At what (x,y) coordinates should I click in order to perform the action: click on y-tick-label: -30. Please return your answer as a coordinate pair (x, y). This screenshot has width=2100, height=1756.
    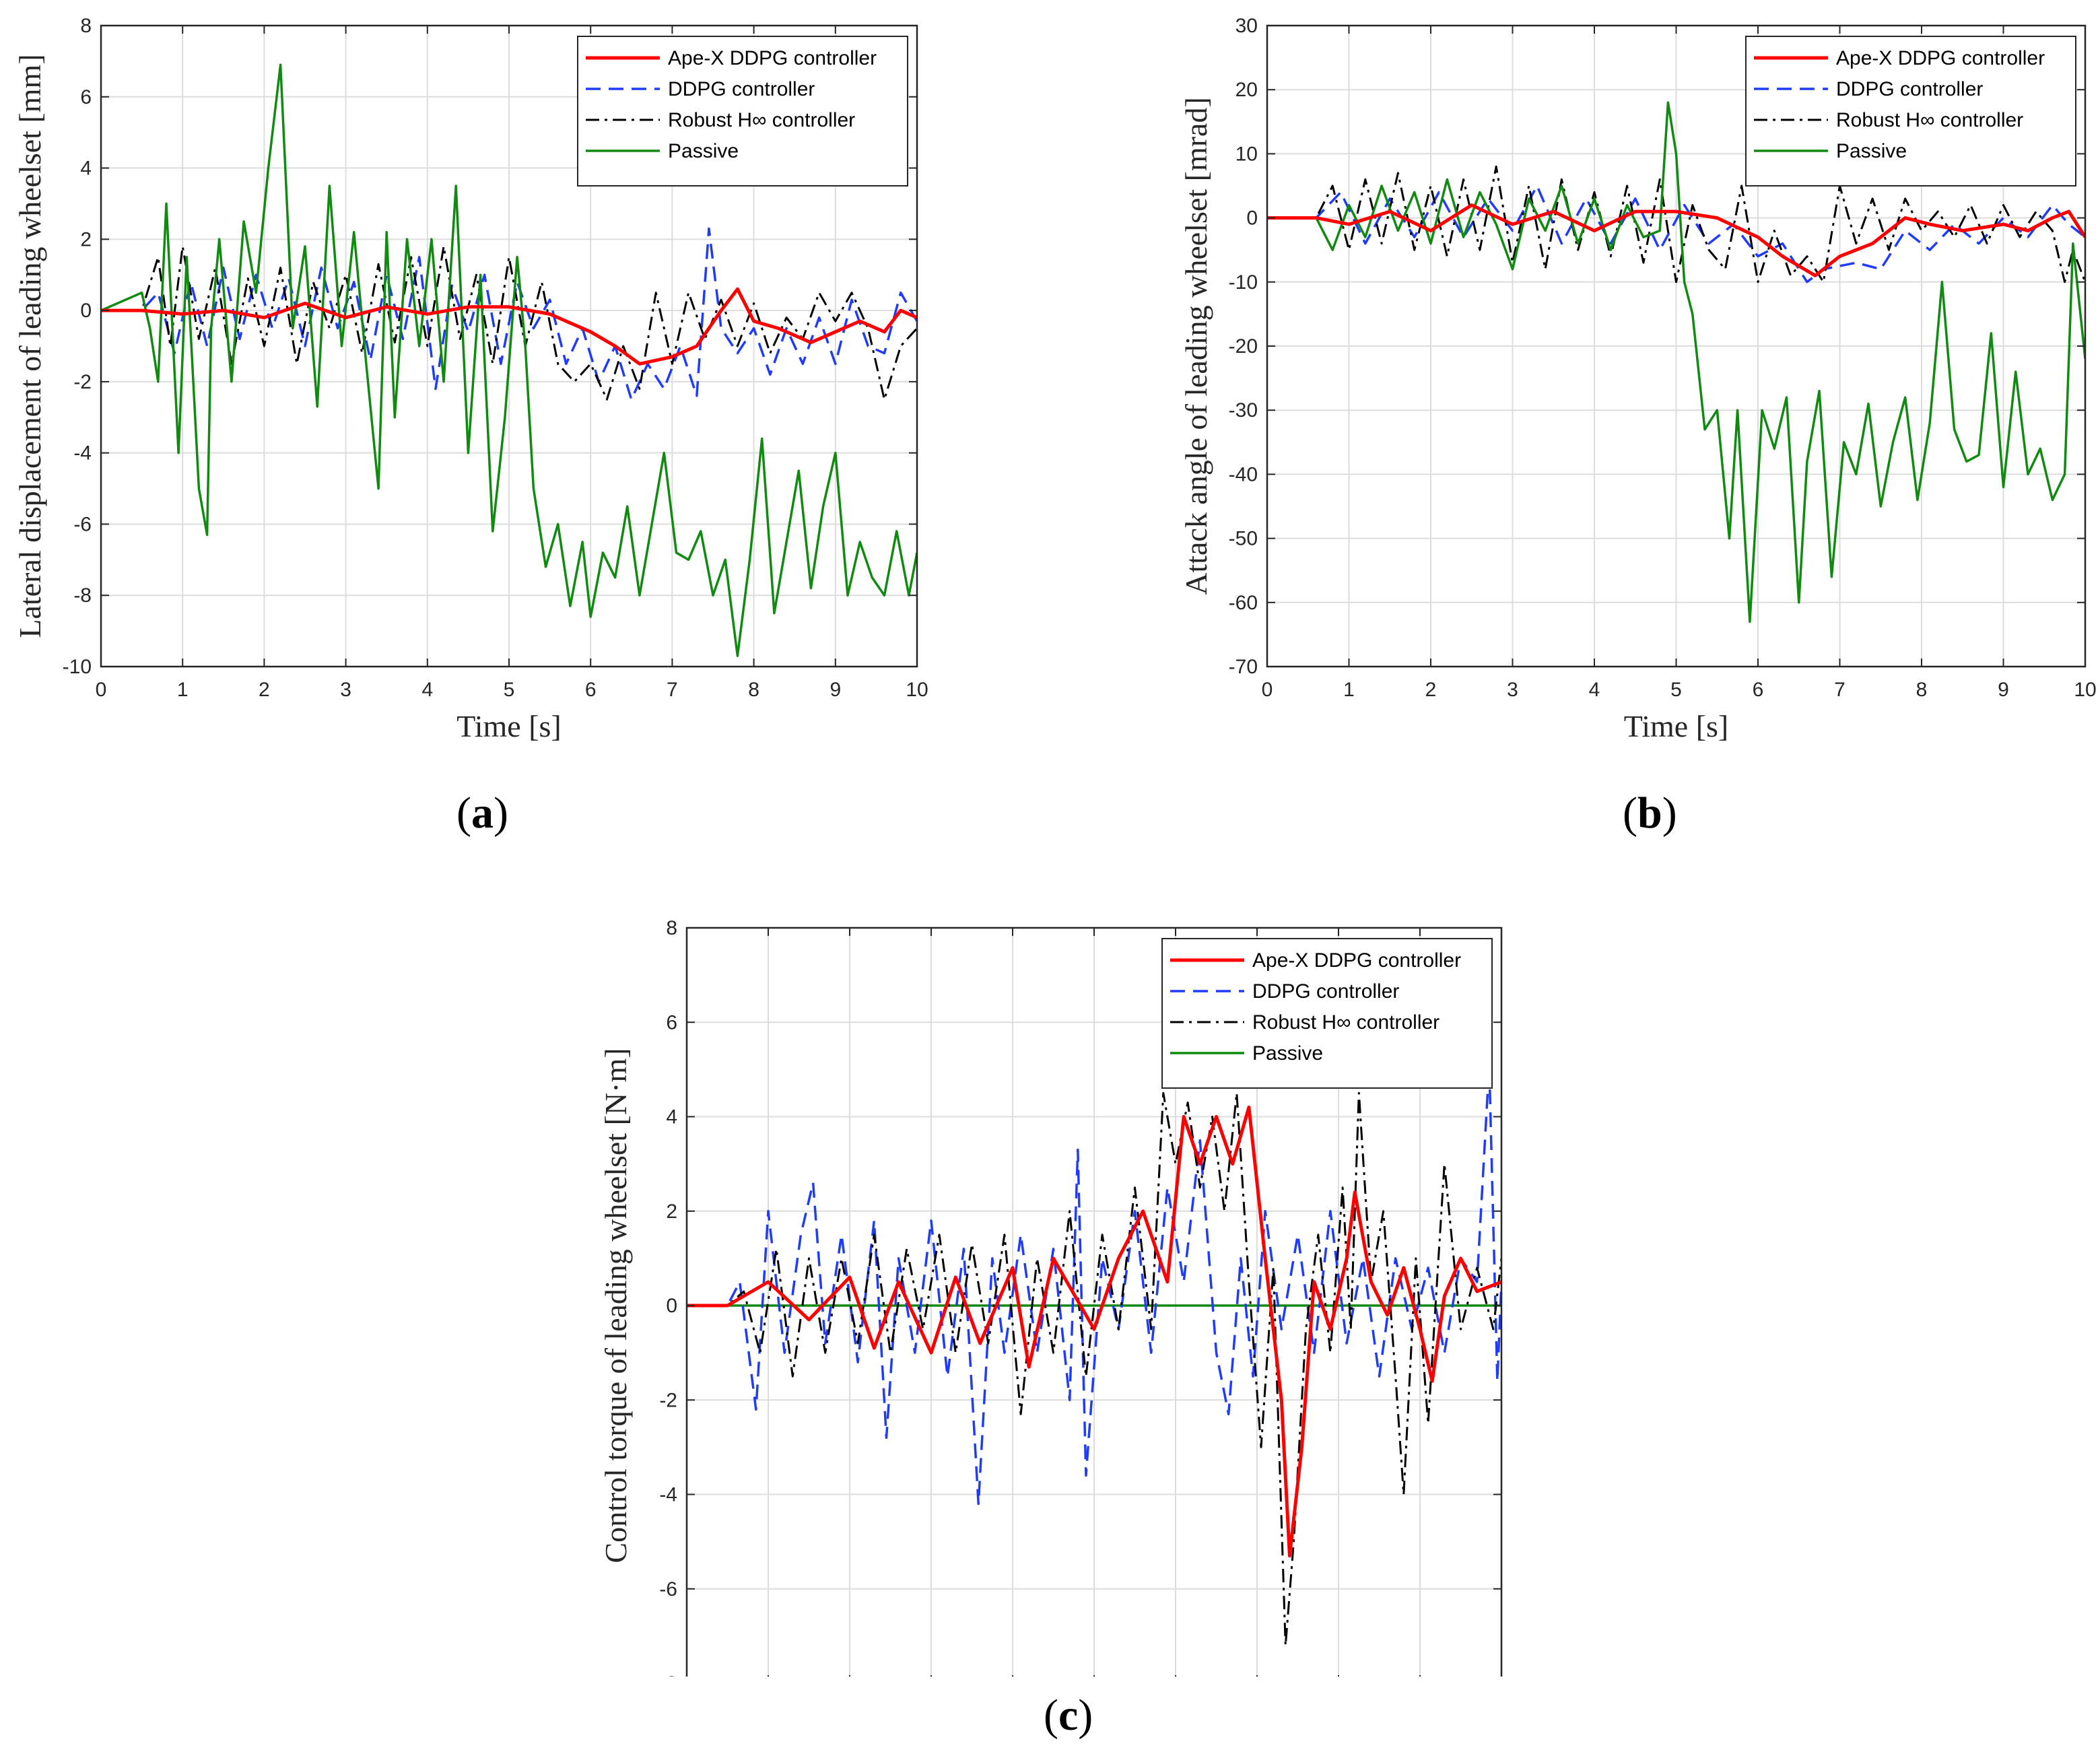
    Looking at the image, I should click on (1243, 410).